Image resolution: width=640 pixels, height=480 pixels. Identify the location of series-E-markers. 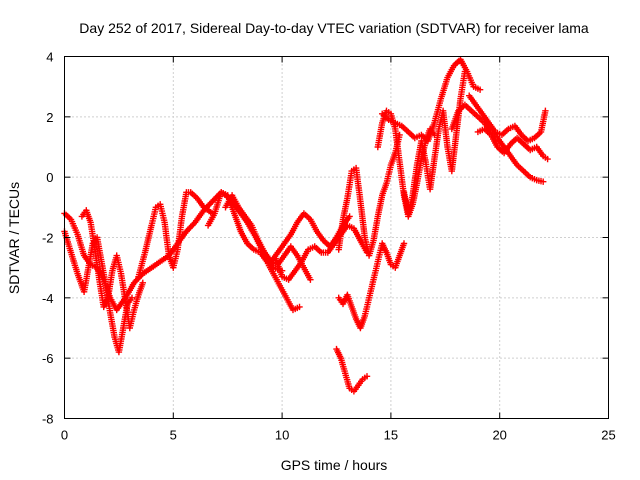
(253, 251).